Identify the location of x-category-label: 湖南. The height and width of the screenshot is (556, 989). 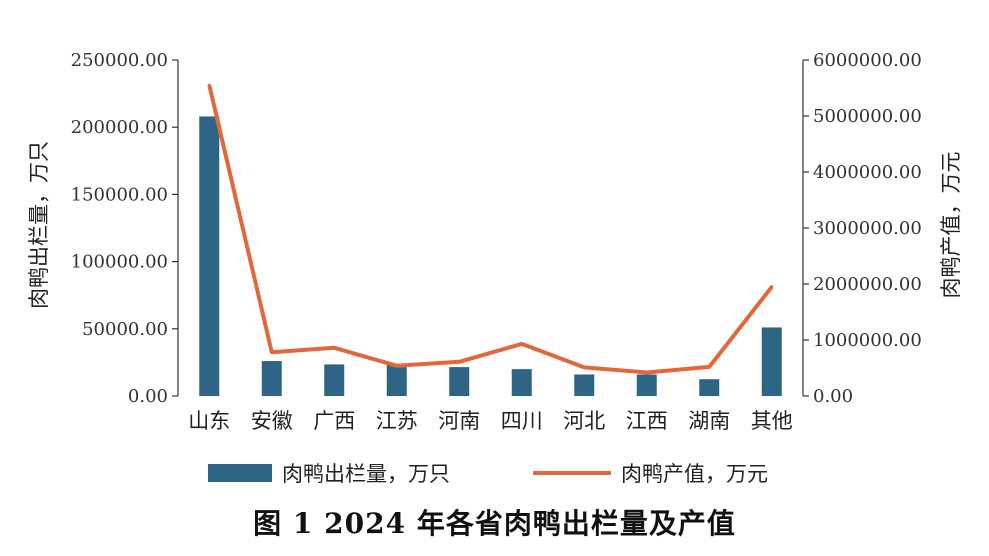
(709, 421).